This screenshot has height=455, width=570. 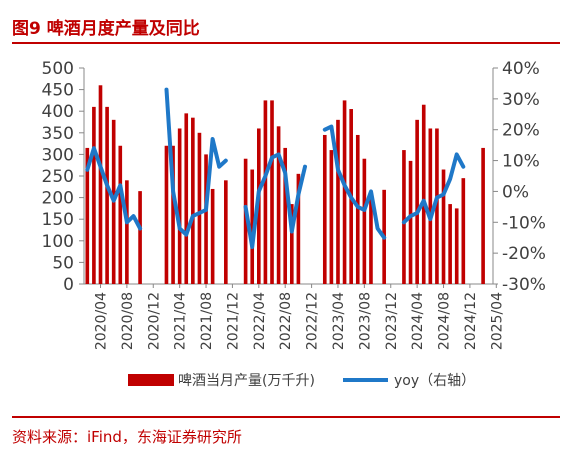 I want to click on right-tick-label: 0%, so click(x=515, y=192).